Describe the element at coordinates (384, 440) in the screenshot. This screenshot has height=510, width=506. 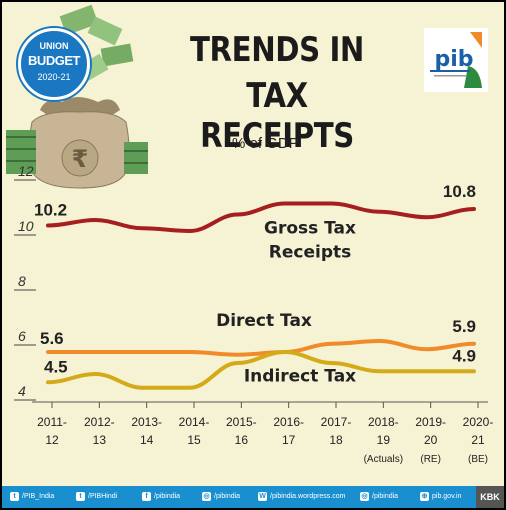
I see `x-tick-label: 19` at that location.